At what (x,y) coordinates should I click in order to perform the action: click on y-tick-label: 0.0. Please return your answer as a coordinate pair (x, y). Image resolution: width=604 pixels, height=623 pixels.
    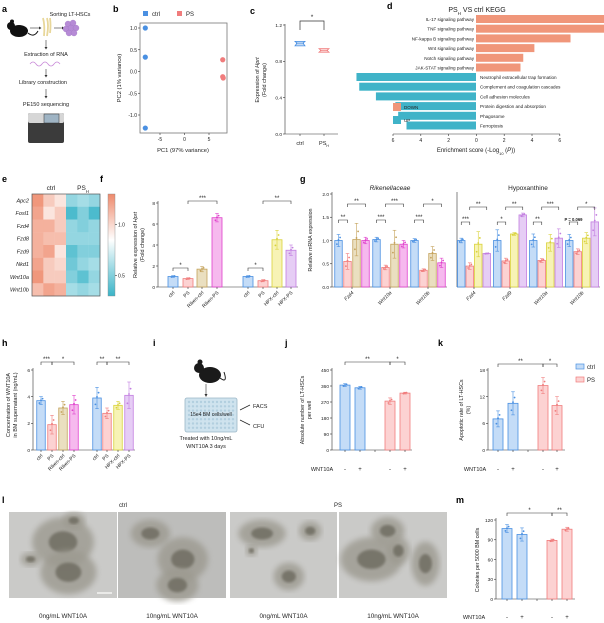
    Looking at the image, I should click on (325, 288).